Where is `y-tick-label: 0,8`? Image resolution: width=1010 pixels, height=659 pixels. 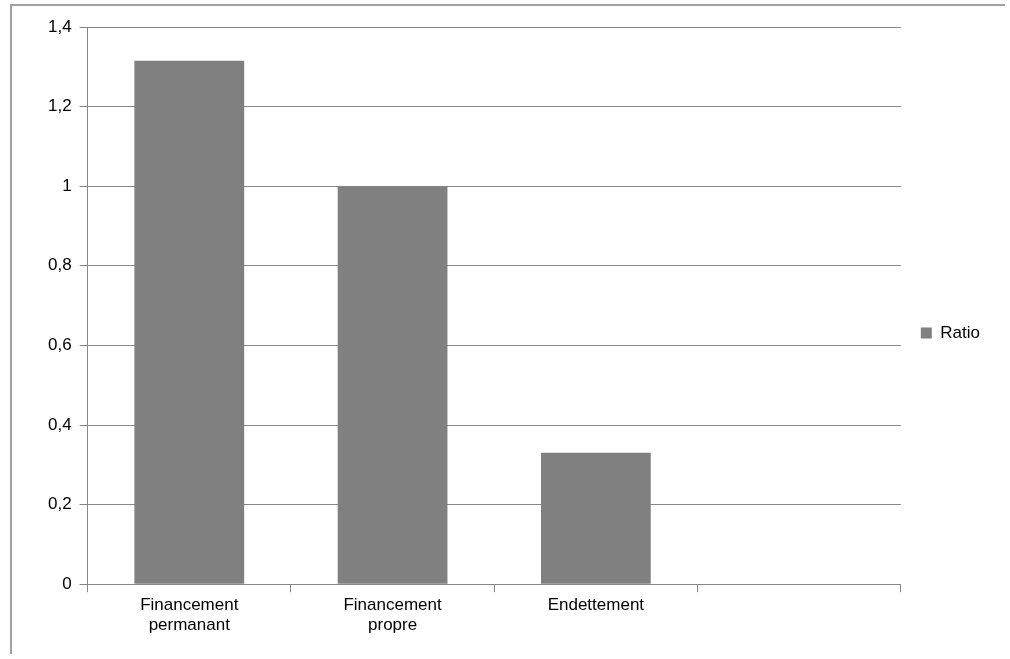
y-tick-label: 0,8 is located at coordinates (59, 265).